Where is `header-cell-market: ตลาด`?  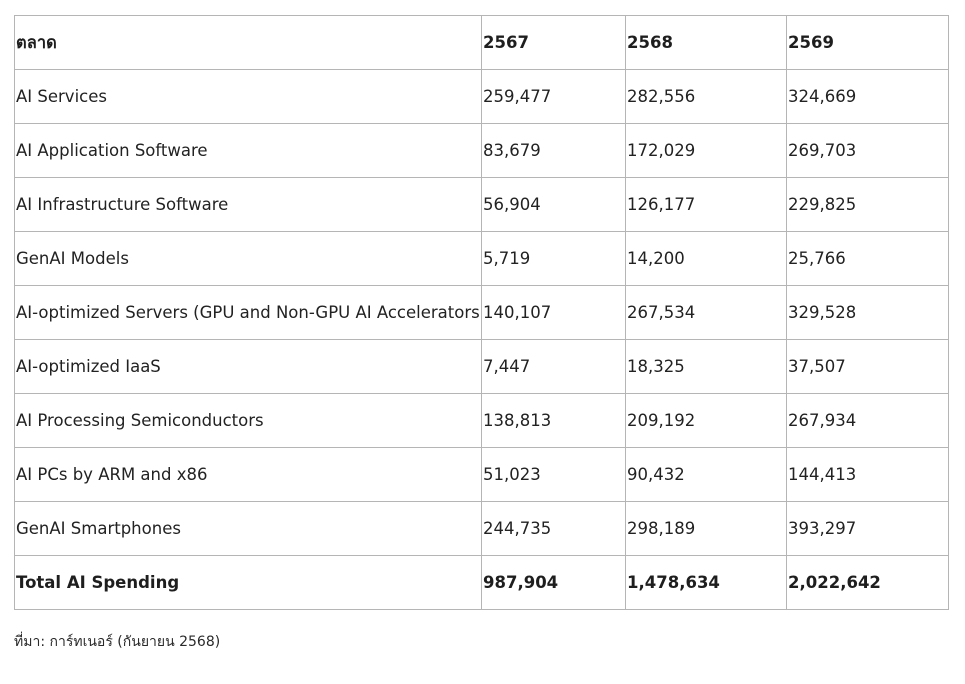
header-cell-market: ตลาด is located at coordinates (248, 42).